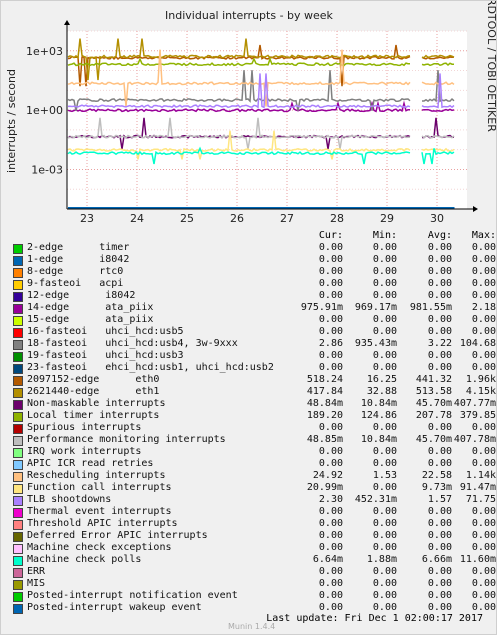 The height and width of the screenshot is (635, 497). I want to click on legend-value-cur: 518.24, so click(324, 379).